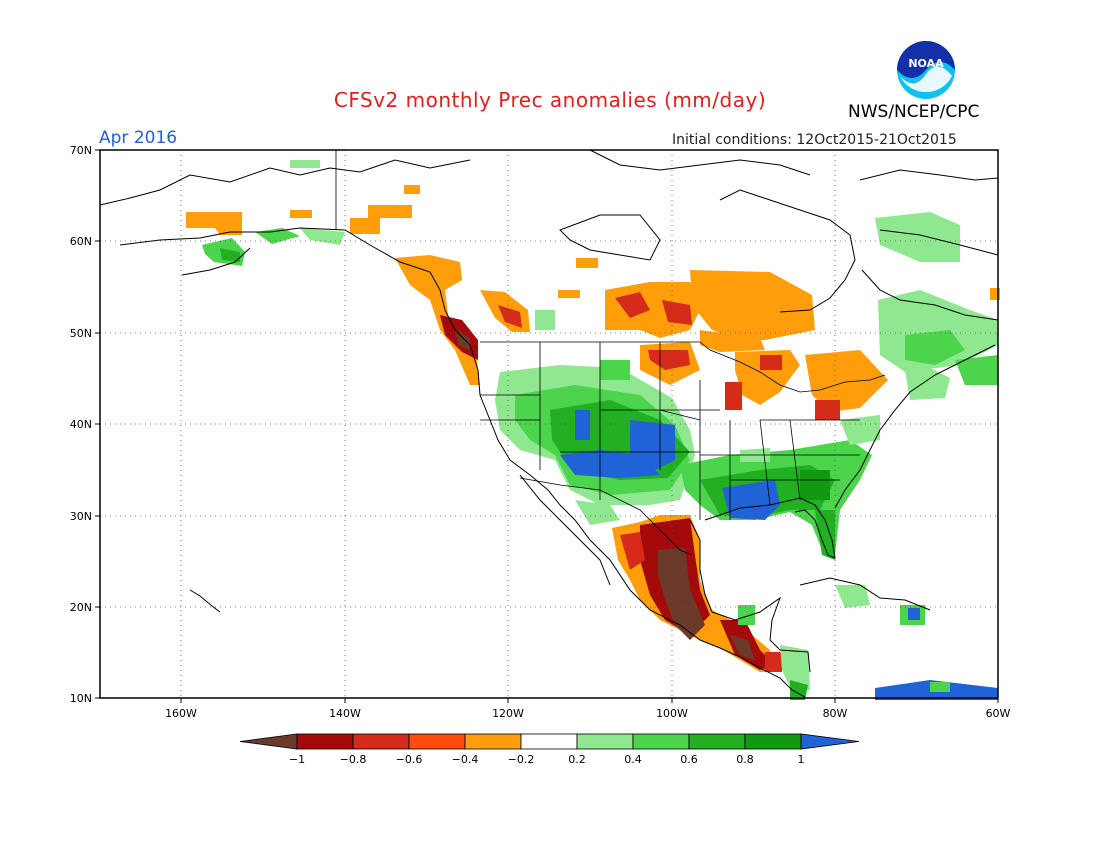  Describe the element at coordinates (81, 150) in the screenshot. I see `lat-label: 70N` at that location.